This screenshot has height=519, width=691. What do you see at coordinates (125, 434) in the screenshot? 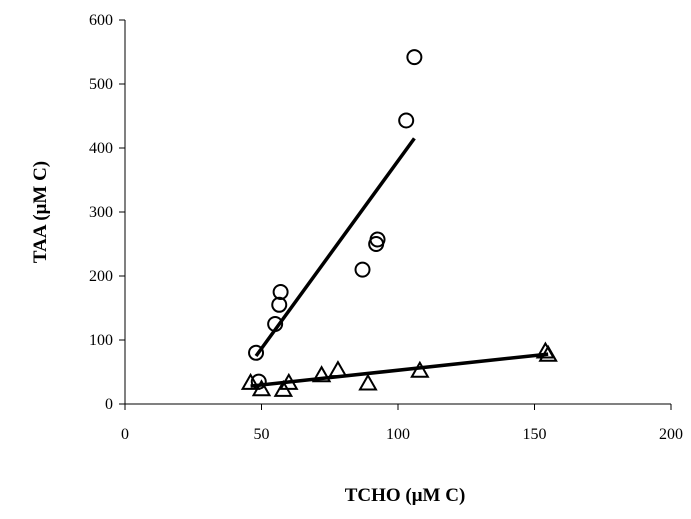
I see `x-tick-label: 0` at bounding box center [125, 434].